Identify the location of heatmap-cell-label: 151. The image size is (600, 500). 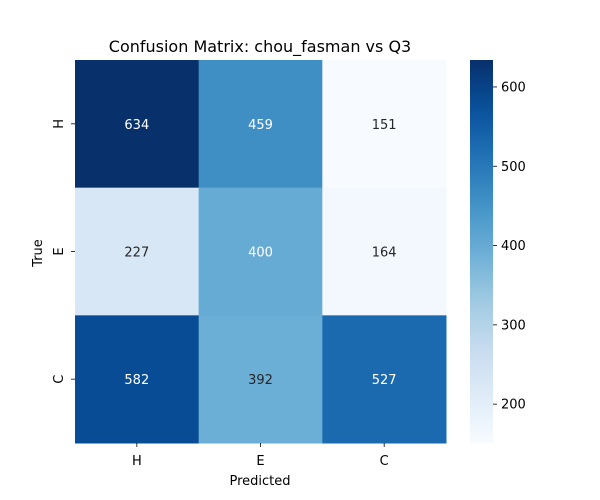
(384, 125).